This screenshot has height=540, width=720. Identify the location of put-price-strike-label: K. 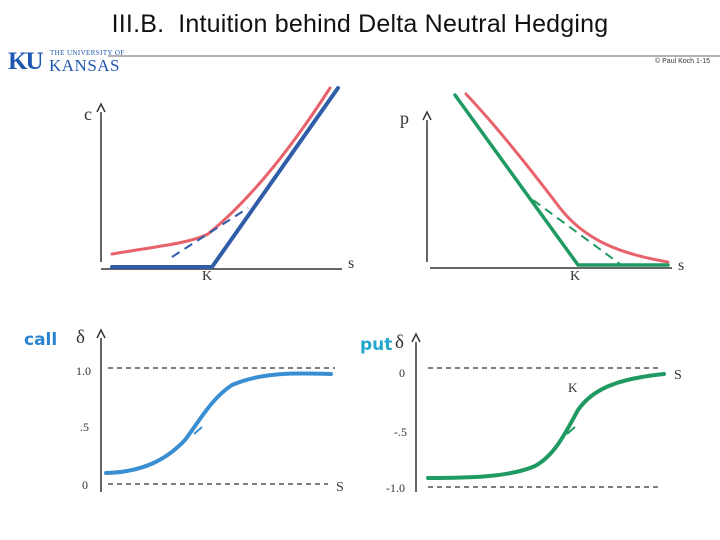
(575, 276).